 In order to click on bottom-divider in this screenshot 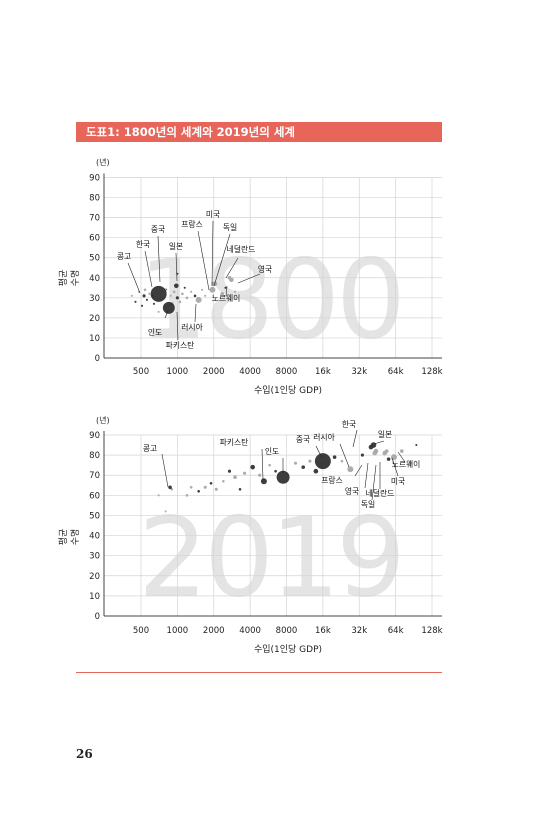, I will do `click(259, 672)`.